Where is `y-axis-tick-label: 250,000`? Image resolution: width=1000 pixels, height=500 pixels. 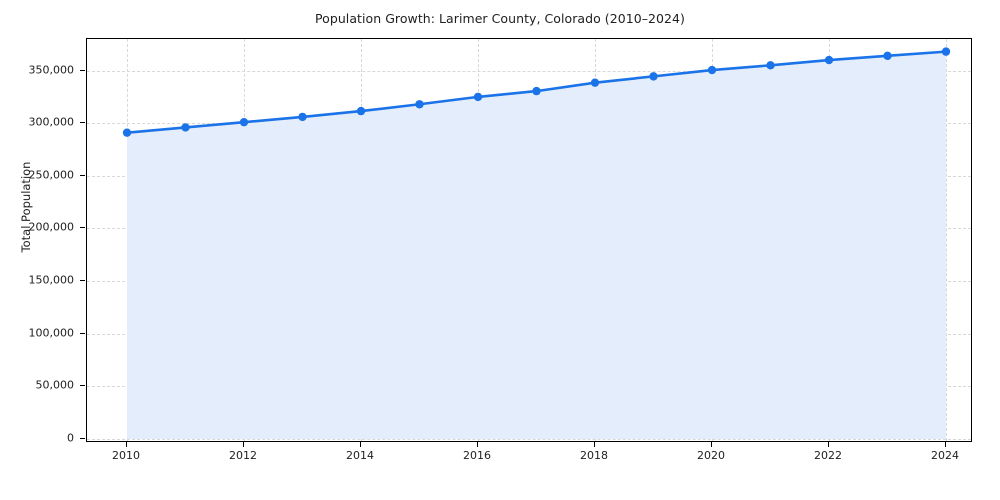 y-axis-tick-label: 250,000 is located at coordinates (51, 175).